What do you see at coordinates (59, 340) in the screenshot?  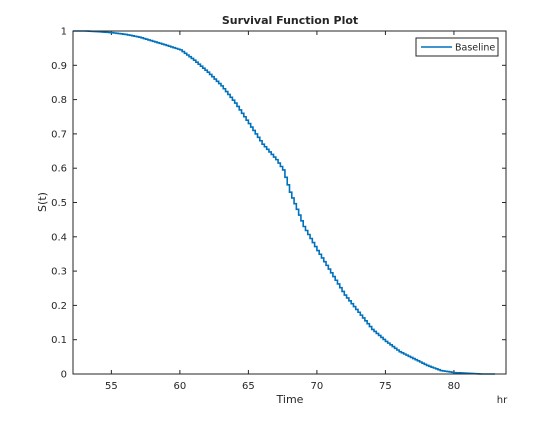 I see `y-tick-label: 0.1` at bounding box center [59, 340].